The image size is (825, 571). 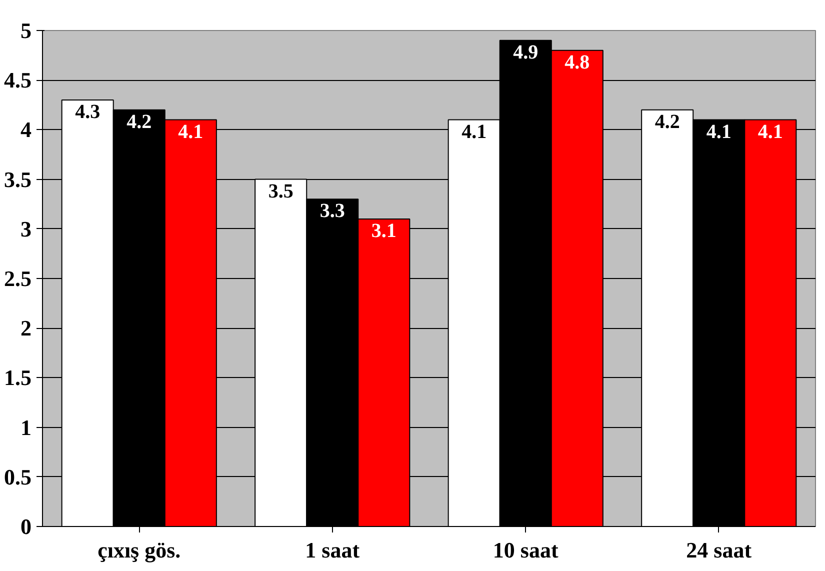 I want to click on x-tick-label: çıxış gös., so click(x=139, y=550).